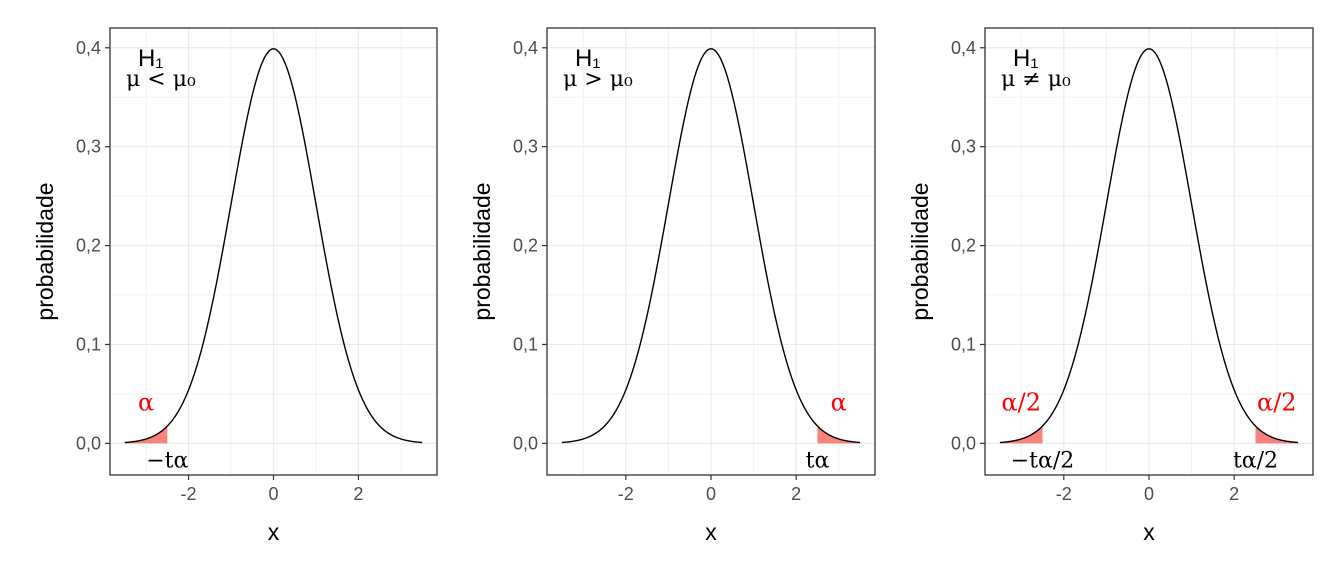 Image resolution: width=1344 pixels, height=576 pixels. Describe the element at coordinates (818, 460) in the screenshot. I see `critical-value-label: tα` at that location.